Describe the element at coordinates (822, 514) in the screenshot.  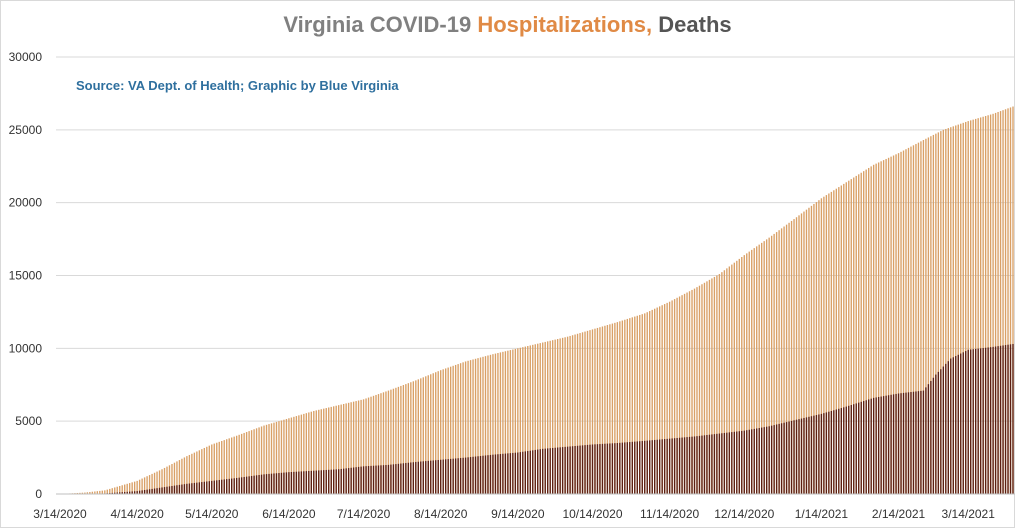
I see `x-tick-label: 1/14/2021` at that location.